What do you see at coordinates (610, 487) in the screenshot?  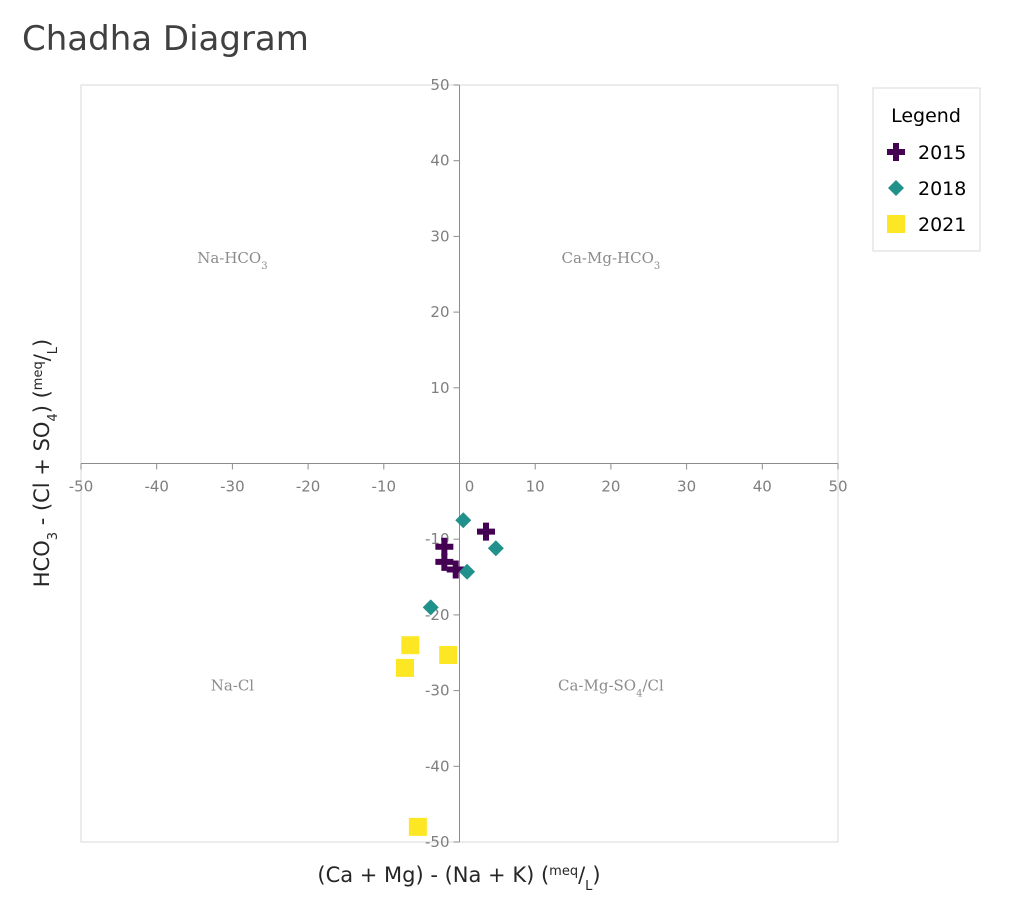 I see `x-tick-label: 20` at bounding box center [610, 487].